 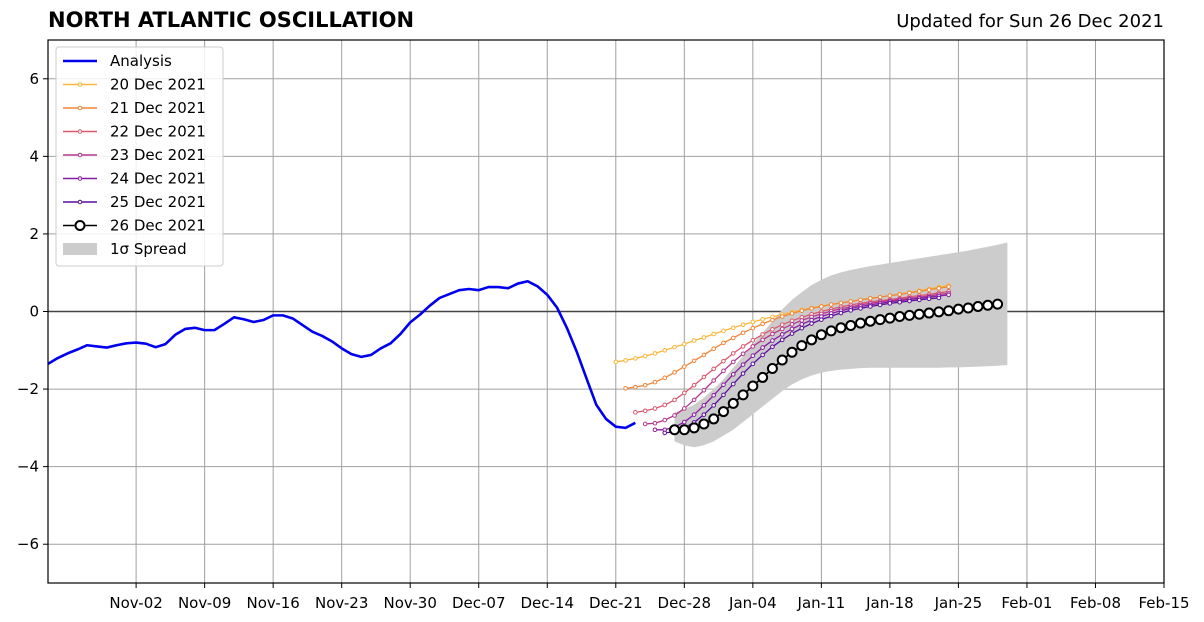 What do you see at coordinates (1026, 603) in the screenshot?
I see `x-tick-label: Feb-01` at bounding box center [1026, 603].